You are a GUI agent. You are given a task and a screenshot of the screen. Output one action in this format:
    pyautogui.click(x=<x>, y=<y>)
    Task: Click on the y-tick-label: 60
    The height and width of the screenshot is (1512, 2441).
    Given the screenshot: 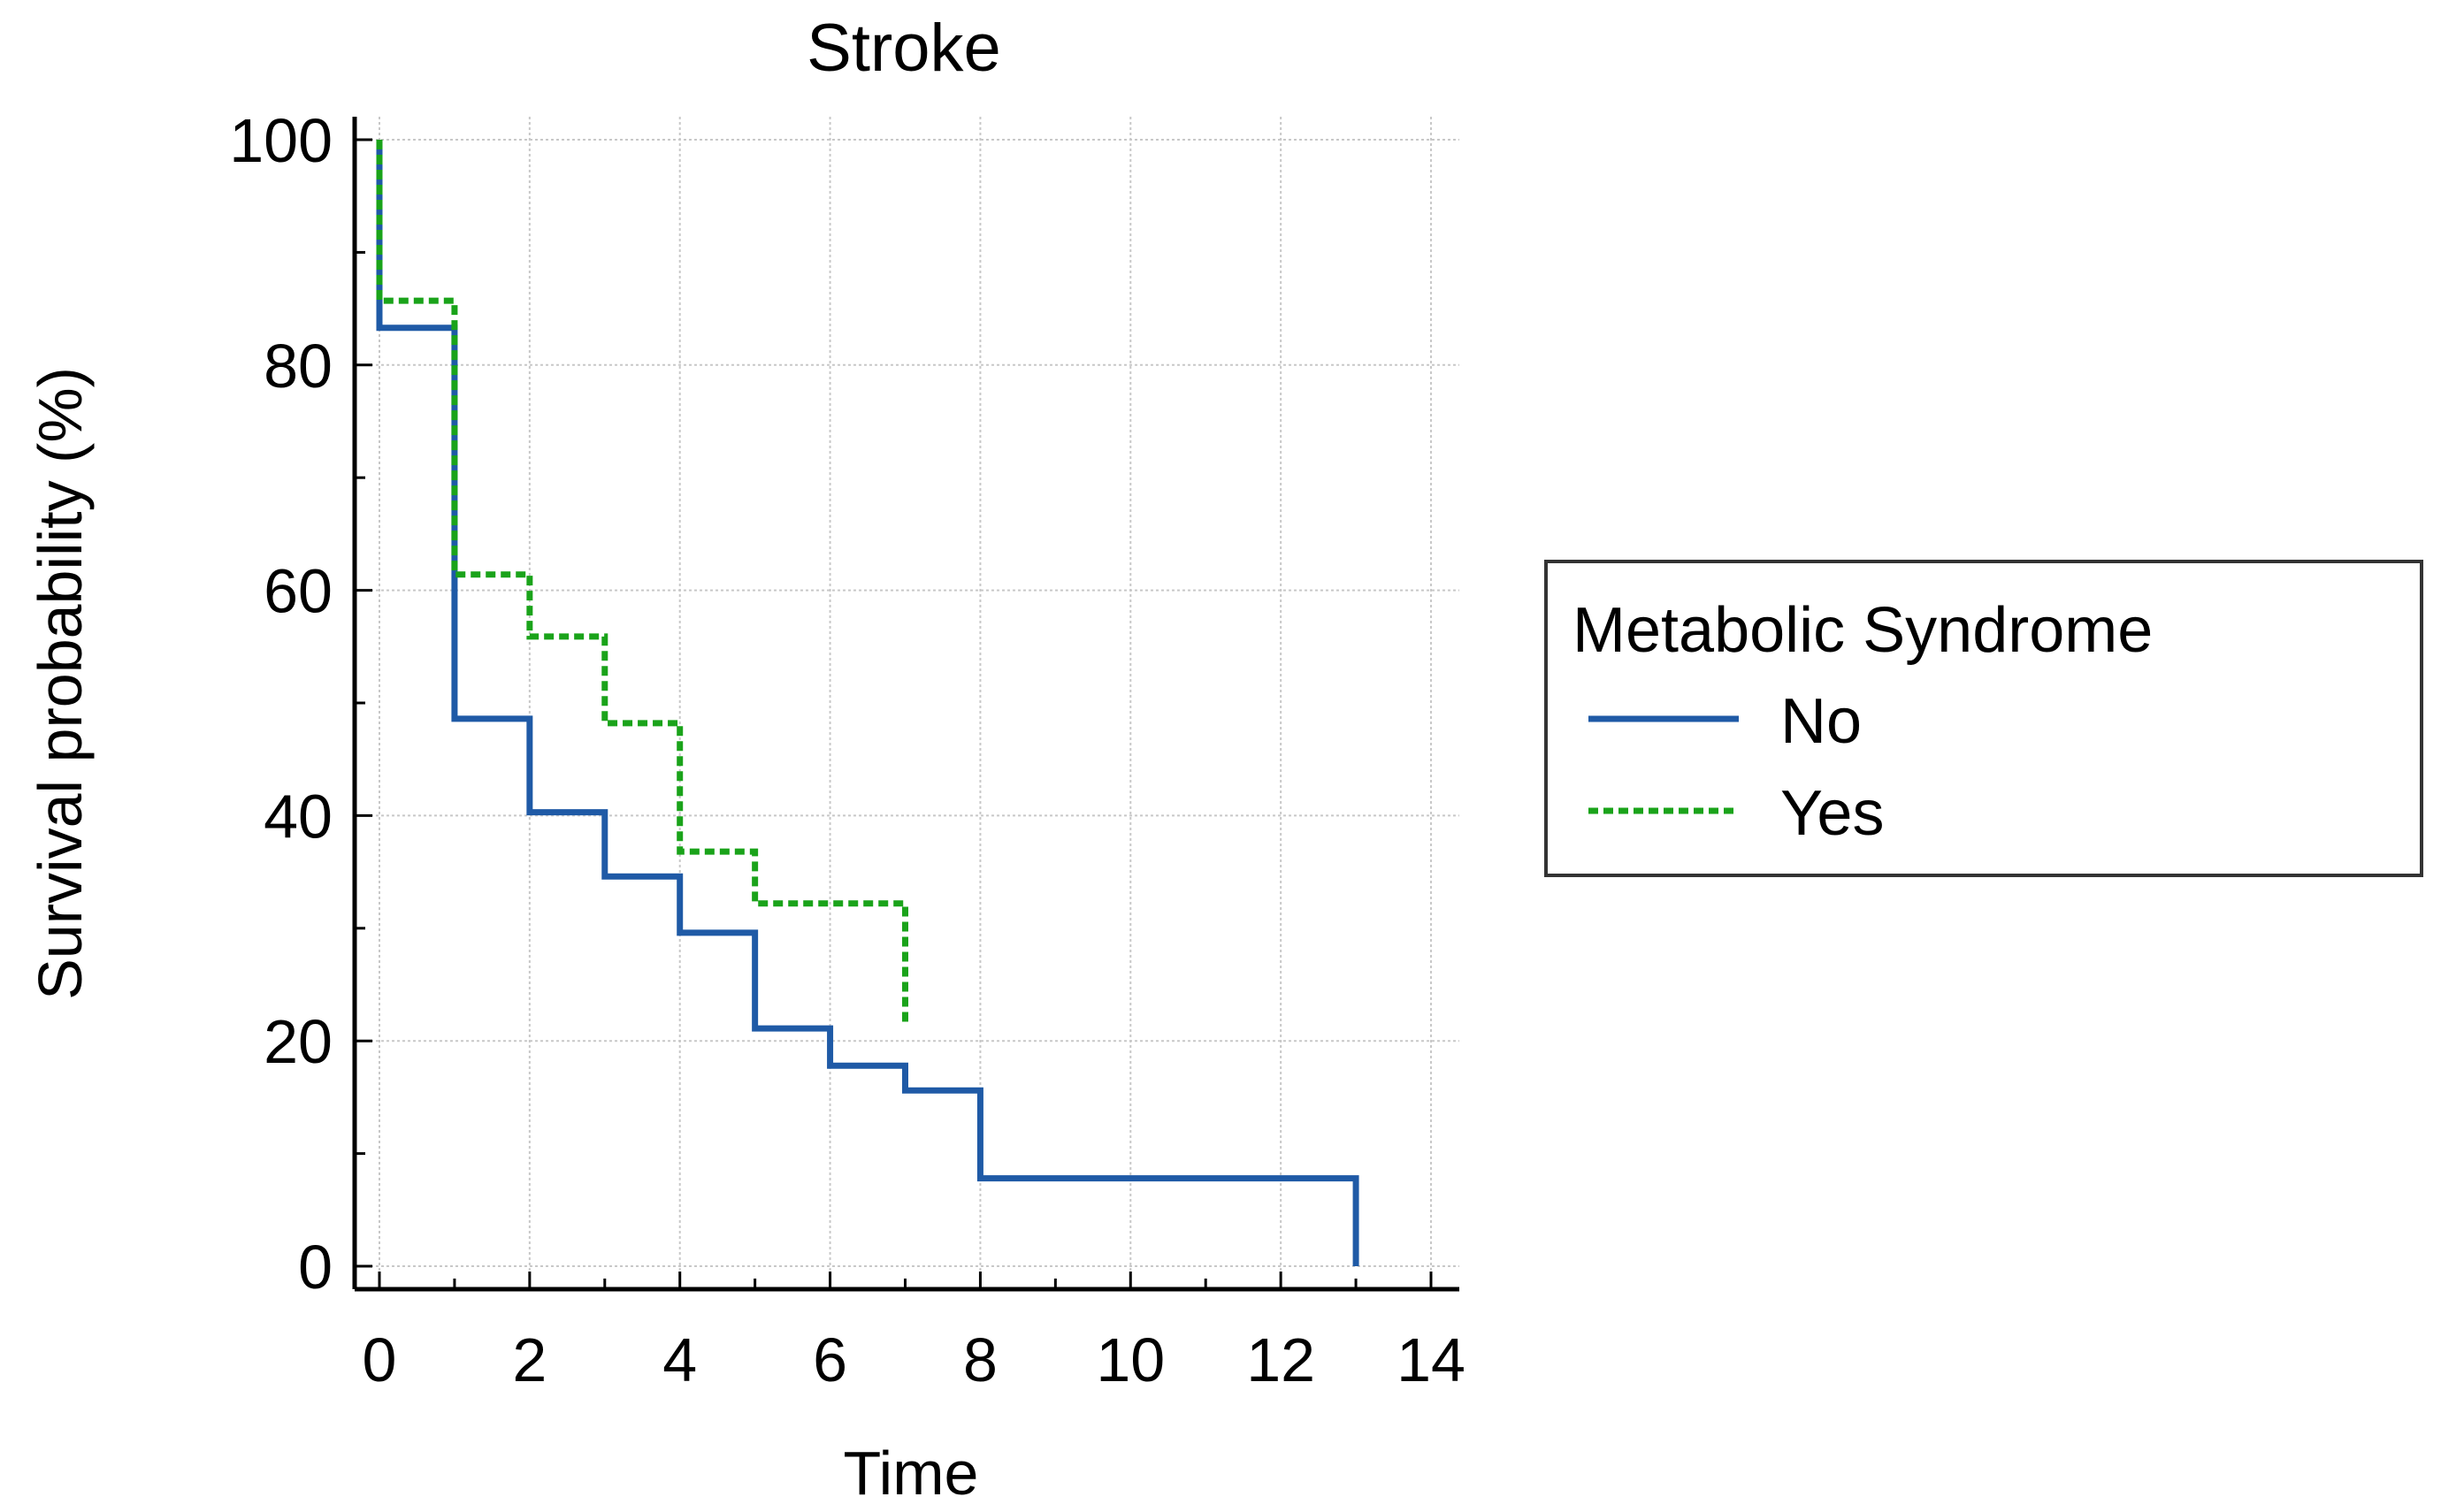 What is the action you would take?
    pyautogui.click(x=299, y=591)
    